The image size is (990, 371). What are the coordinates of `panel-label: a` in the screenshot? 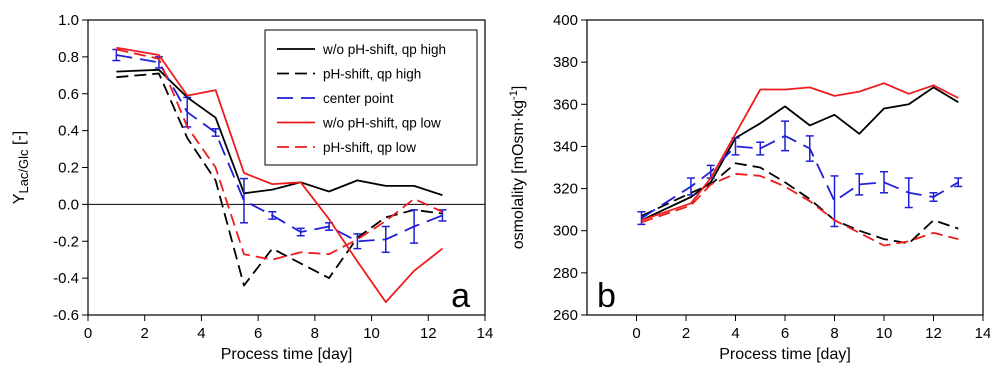 It's located at (460, 296).